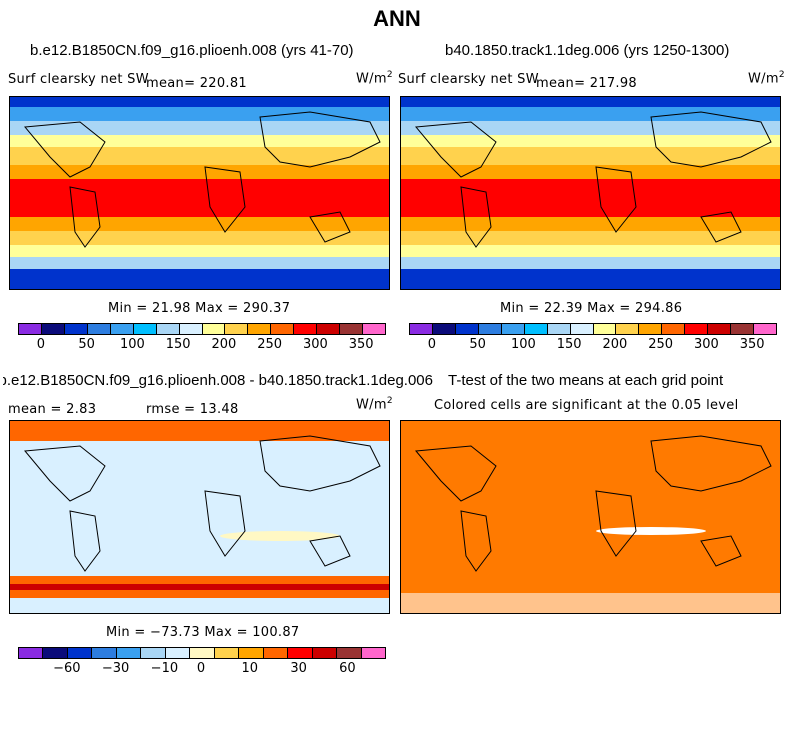  Describe the element at coordinates (199, 308) in the screenshot. I see `panel1-stats: Min = 21.98 Max = 290.37` at that location.